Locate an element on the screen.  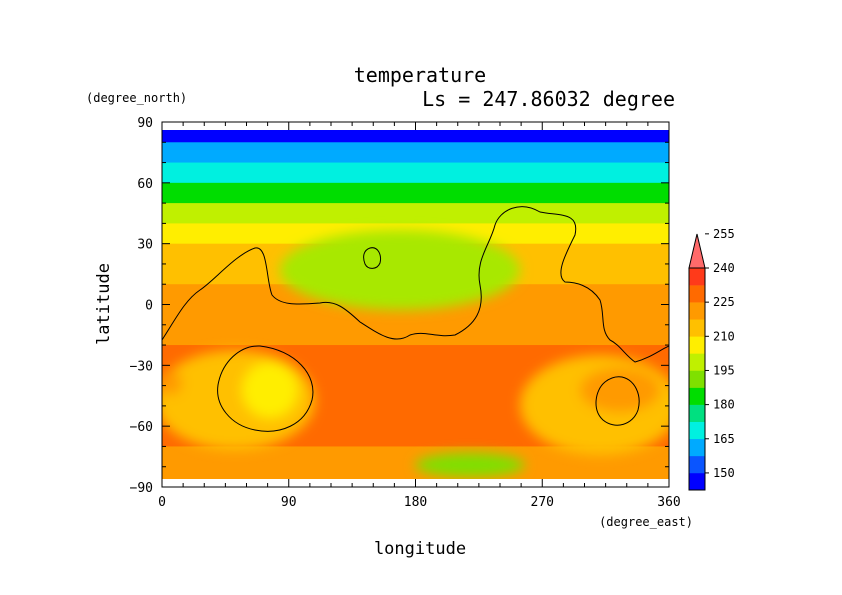
colorbar: 150 165 180 195 210 225 240 255 is located at coordinates (711, 359).